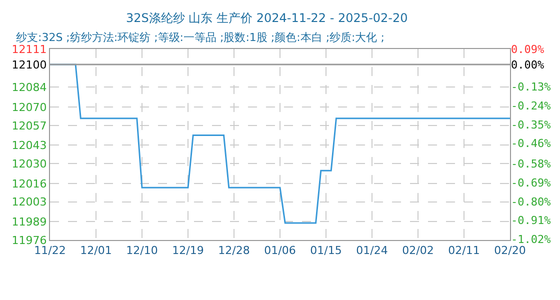 This screenshot has height=300, width=560. I want to click on y2-tick-label: -0.46%, so click(531, 143).